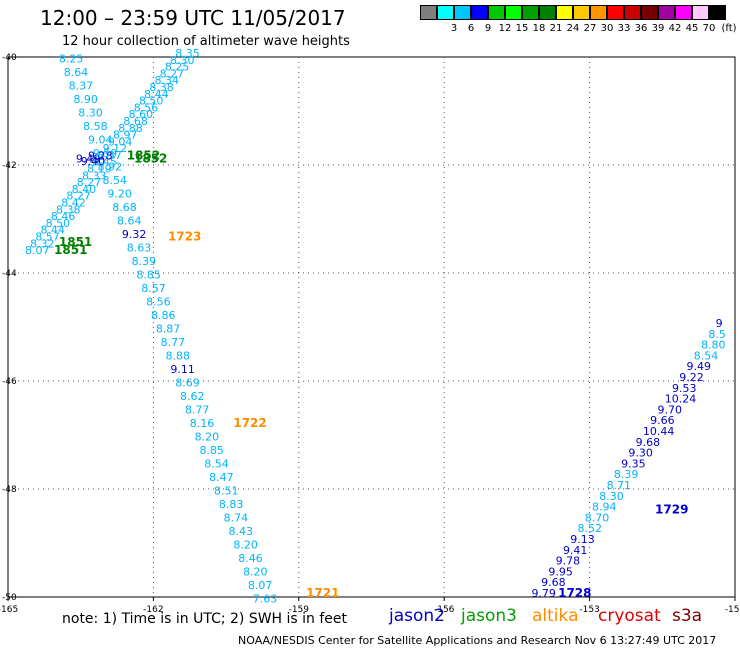  What do you see at coordinates (99, 169) in the screenshot?
I see `swh-value: 8.19` at bounding box center [99, 169].